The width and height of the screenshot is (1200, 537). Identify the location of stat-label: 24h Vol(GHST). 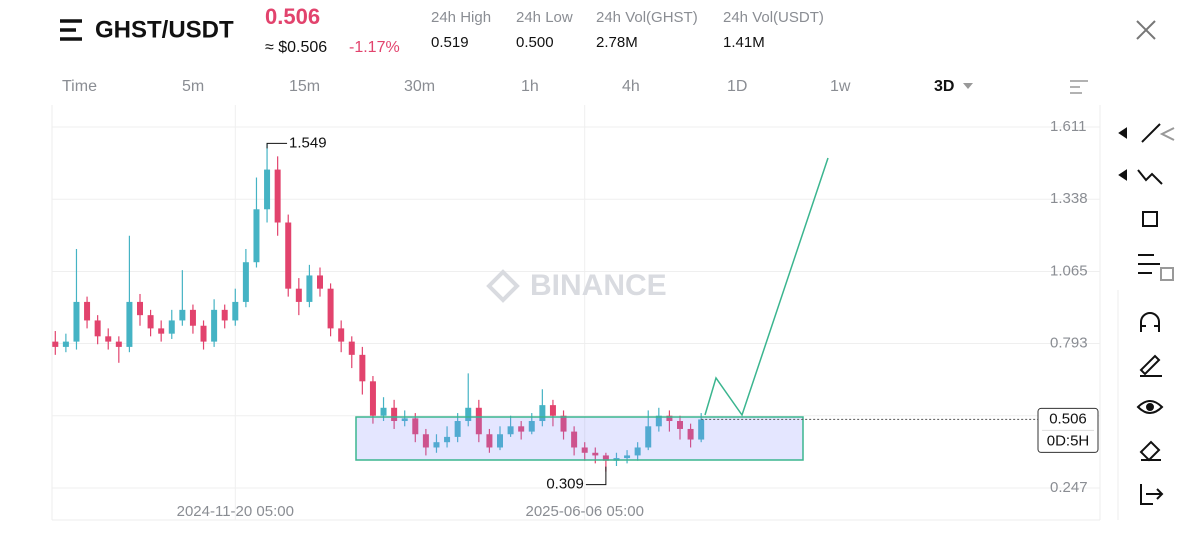
(647, 17).